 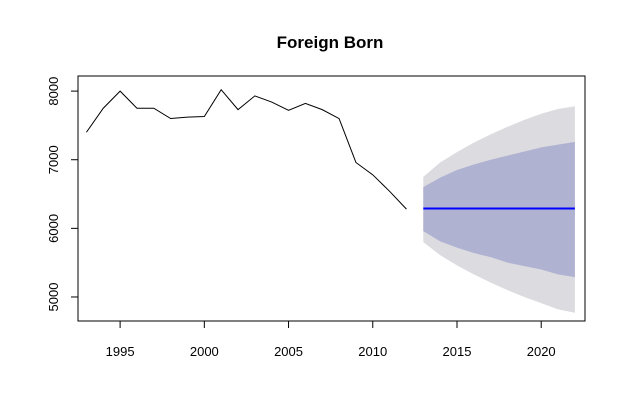 What do you see at coordinates (331, 339) in the screenshot?
I see `x-axis: 1995 2000 2005 2010 2015 2020` at bounding box center [331, 339].